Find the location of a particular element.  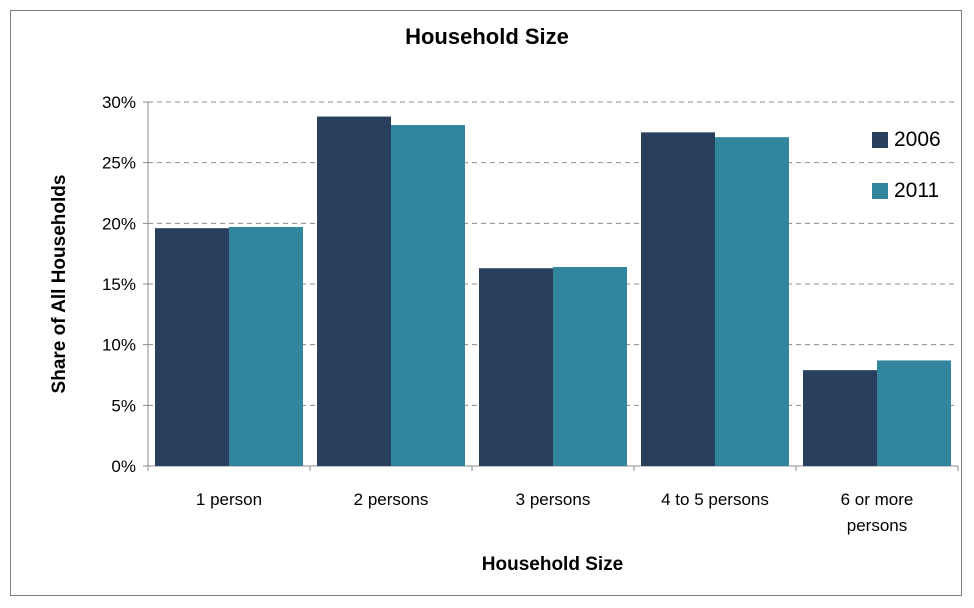

x-tick-label: 1 person is located at coordinates (229, 499).